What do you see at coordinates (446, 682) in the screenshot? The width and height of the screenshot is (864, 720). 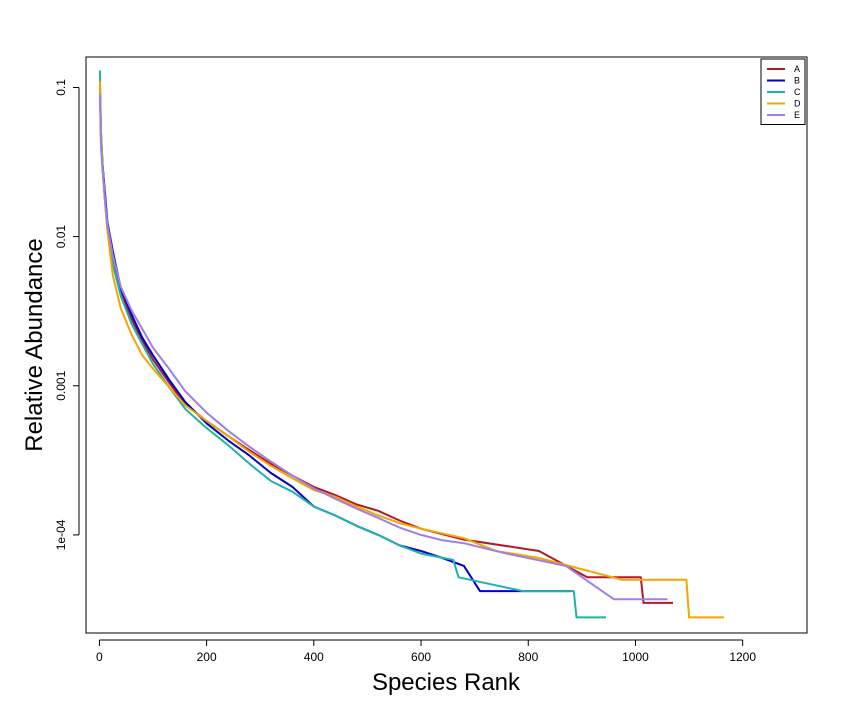 I see `x-axis-title: Species Rank` at bounding box center [446, 682].